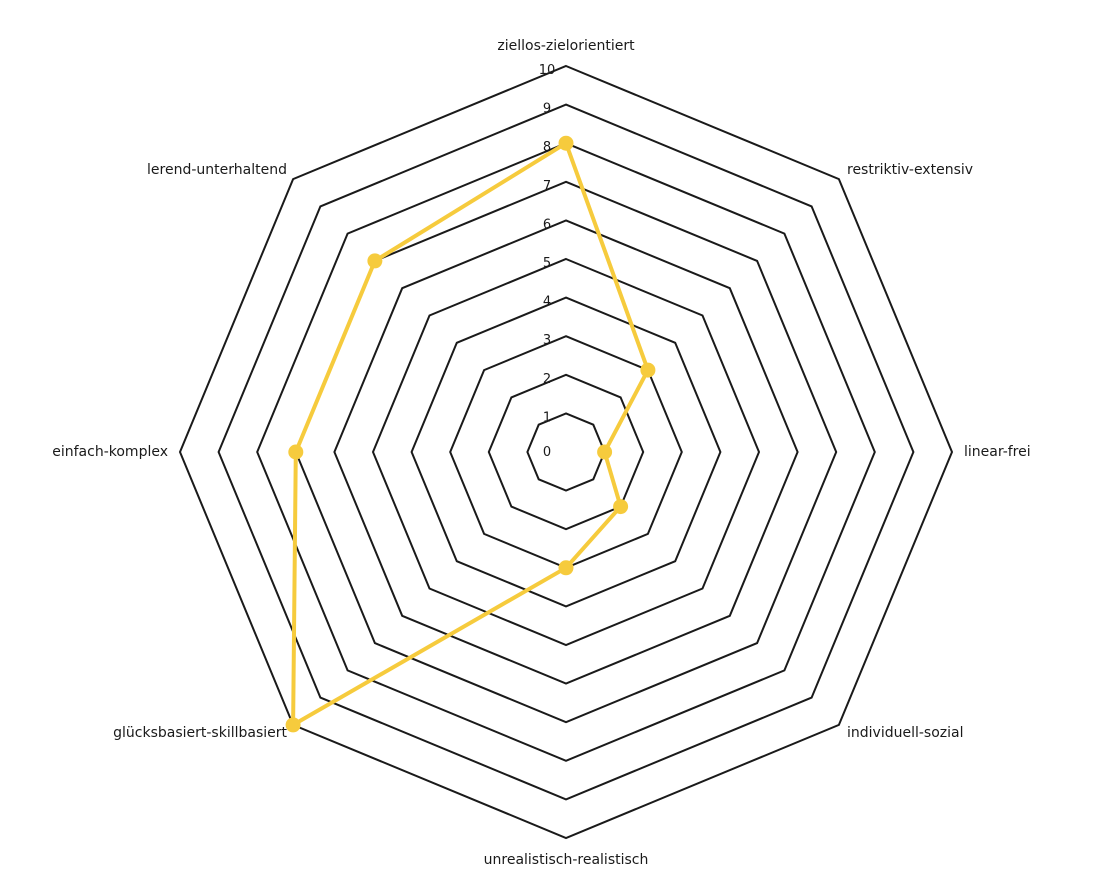 The width and height of the screenshot is (1103, 887). Describe the element at coordinates (217, 170) in the screenshot. I see `axis-label: lerend-unterhaltend` at that location.